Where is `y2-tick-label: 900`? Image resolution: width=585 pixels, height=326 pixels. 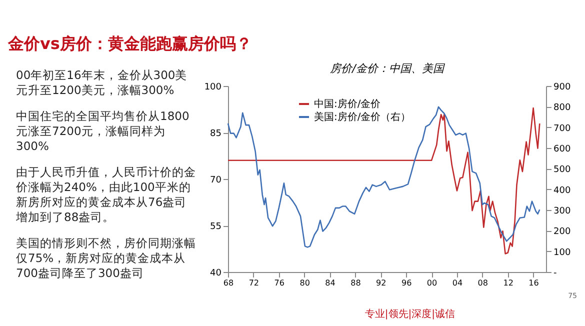 y2-tick-label: 900 is located at coordinates (562, 87).